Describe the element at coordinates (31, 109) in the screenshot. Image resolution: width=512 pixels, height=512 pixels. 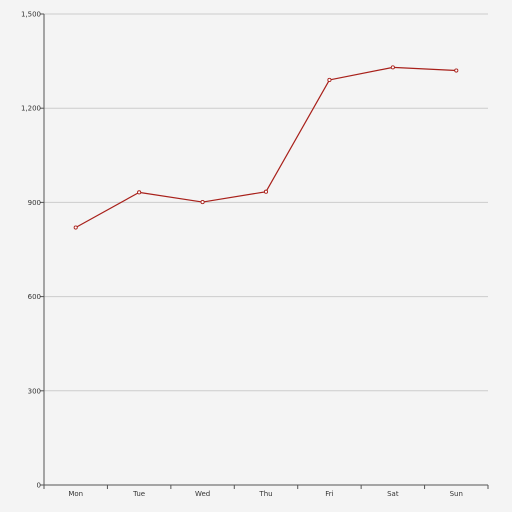
I see `y-tick-label: 1,200` at that location.